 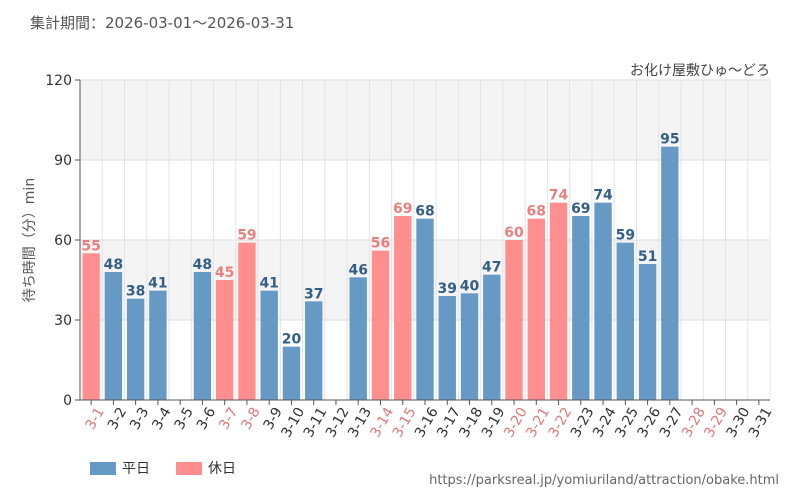 What do you see at coordinates (58, 81) in the screenshot?
I see `y-tick-label: 120` at bounding box center [58, 81].